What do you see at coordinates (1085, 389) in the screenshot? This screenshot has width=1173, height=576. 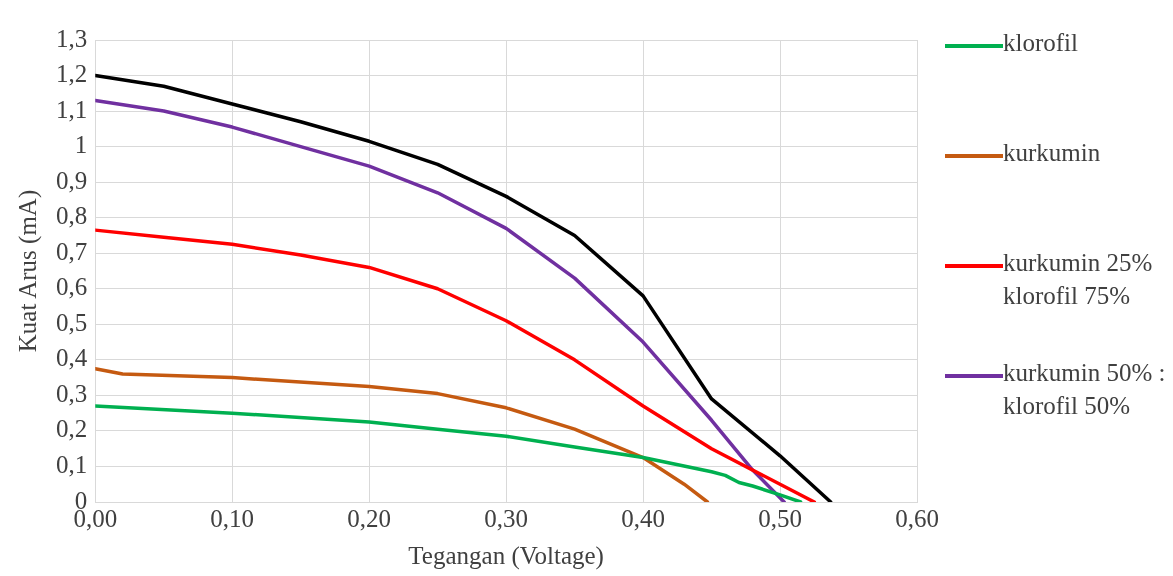 I see `legend-label: kurkumin 50% : klorofil 50%` at bounding box center [1085, 389].